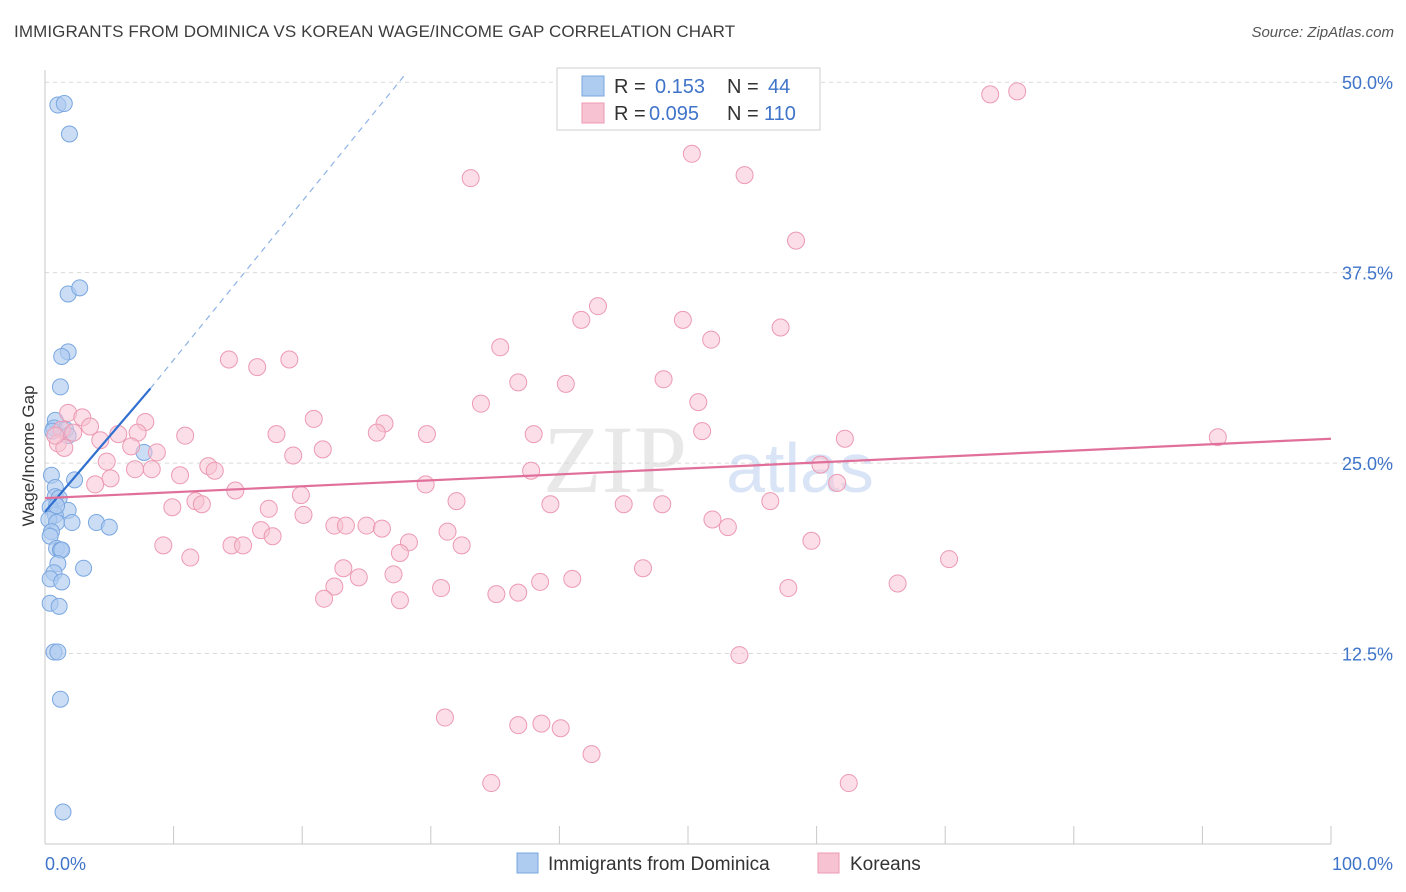 The image size is (1406, 892). Describe the element at coordinates (615, 459) in the screenshot. I see `watermark-zip: ZIP` at that location.